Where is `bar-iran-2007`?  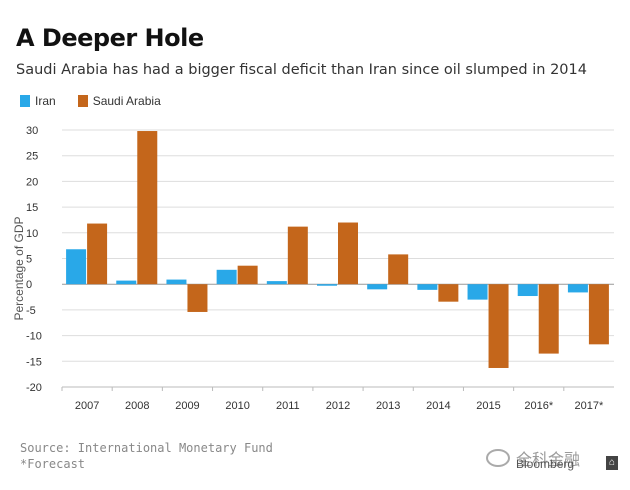 bar-iran-2007 is located at coordinates (76, 267).